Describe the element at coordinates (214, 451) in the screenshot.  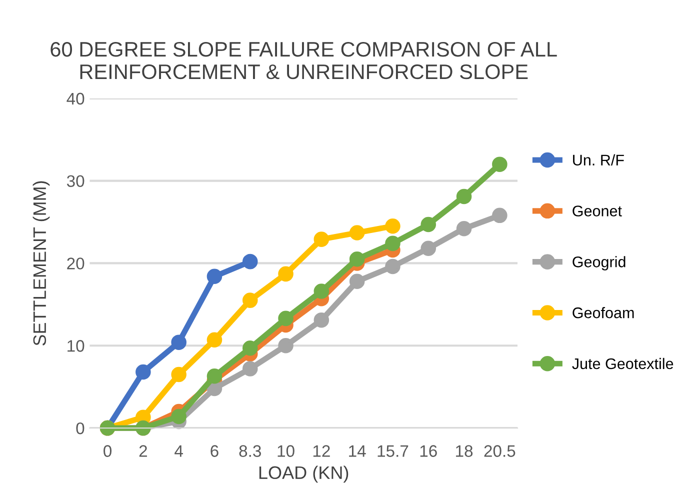
I see `x-tick-label: 6` at that location.